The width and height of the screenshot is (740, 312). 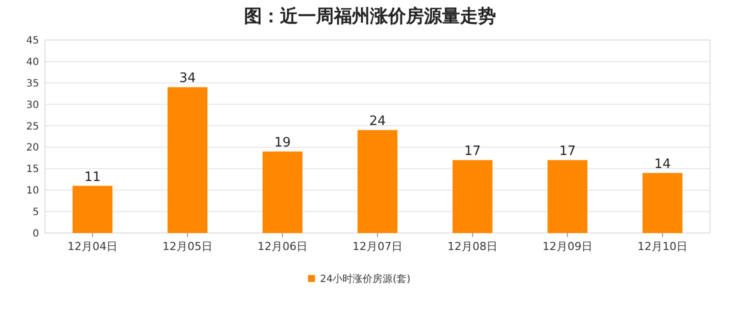 I want to click on data-label: 24, so click(x=377, y=122).